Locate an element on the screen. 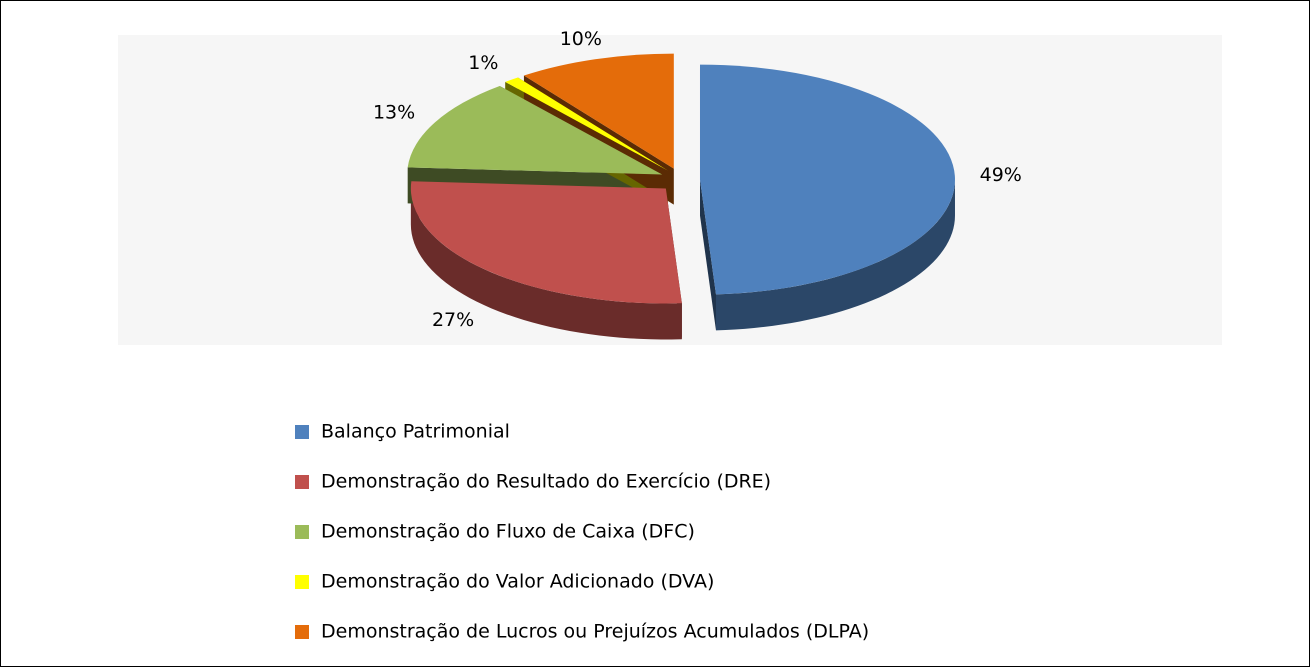  legend-label: Demonstração do Valor Adicionado (DVA) is located at coordinates (517, 582).